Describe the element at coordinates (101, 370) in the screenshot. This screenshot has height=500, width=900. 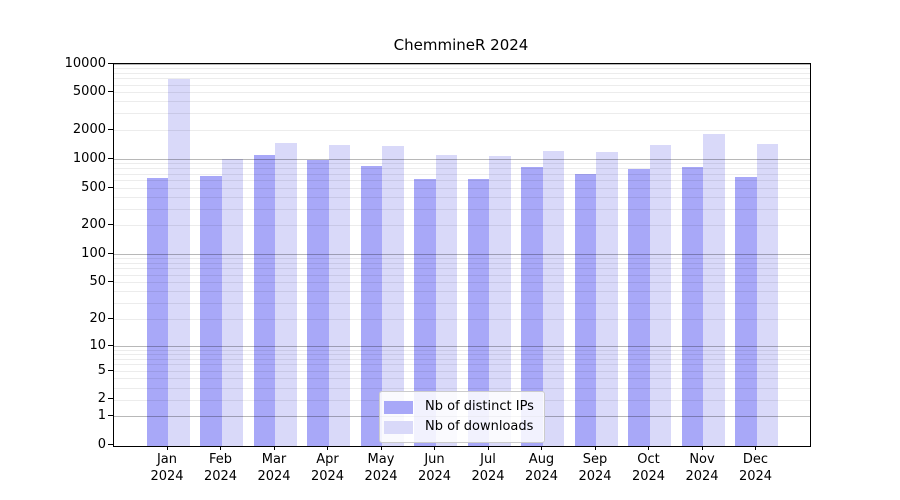
I see `y-axis-tick-label: 5` at that location.